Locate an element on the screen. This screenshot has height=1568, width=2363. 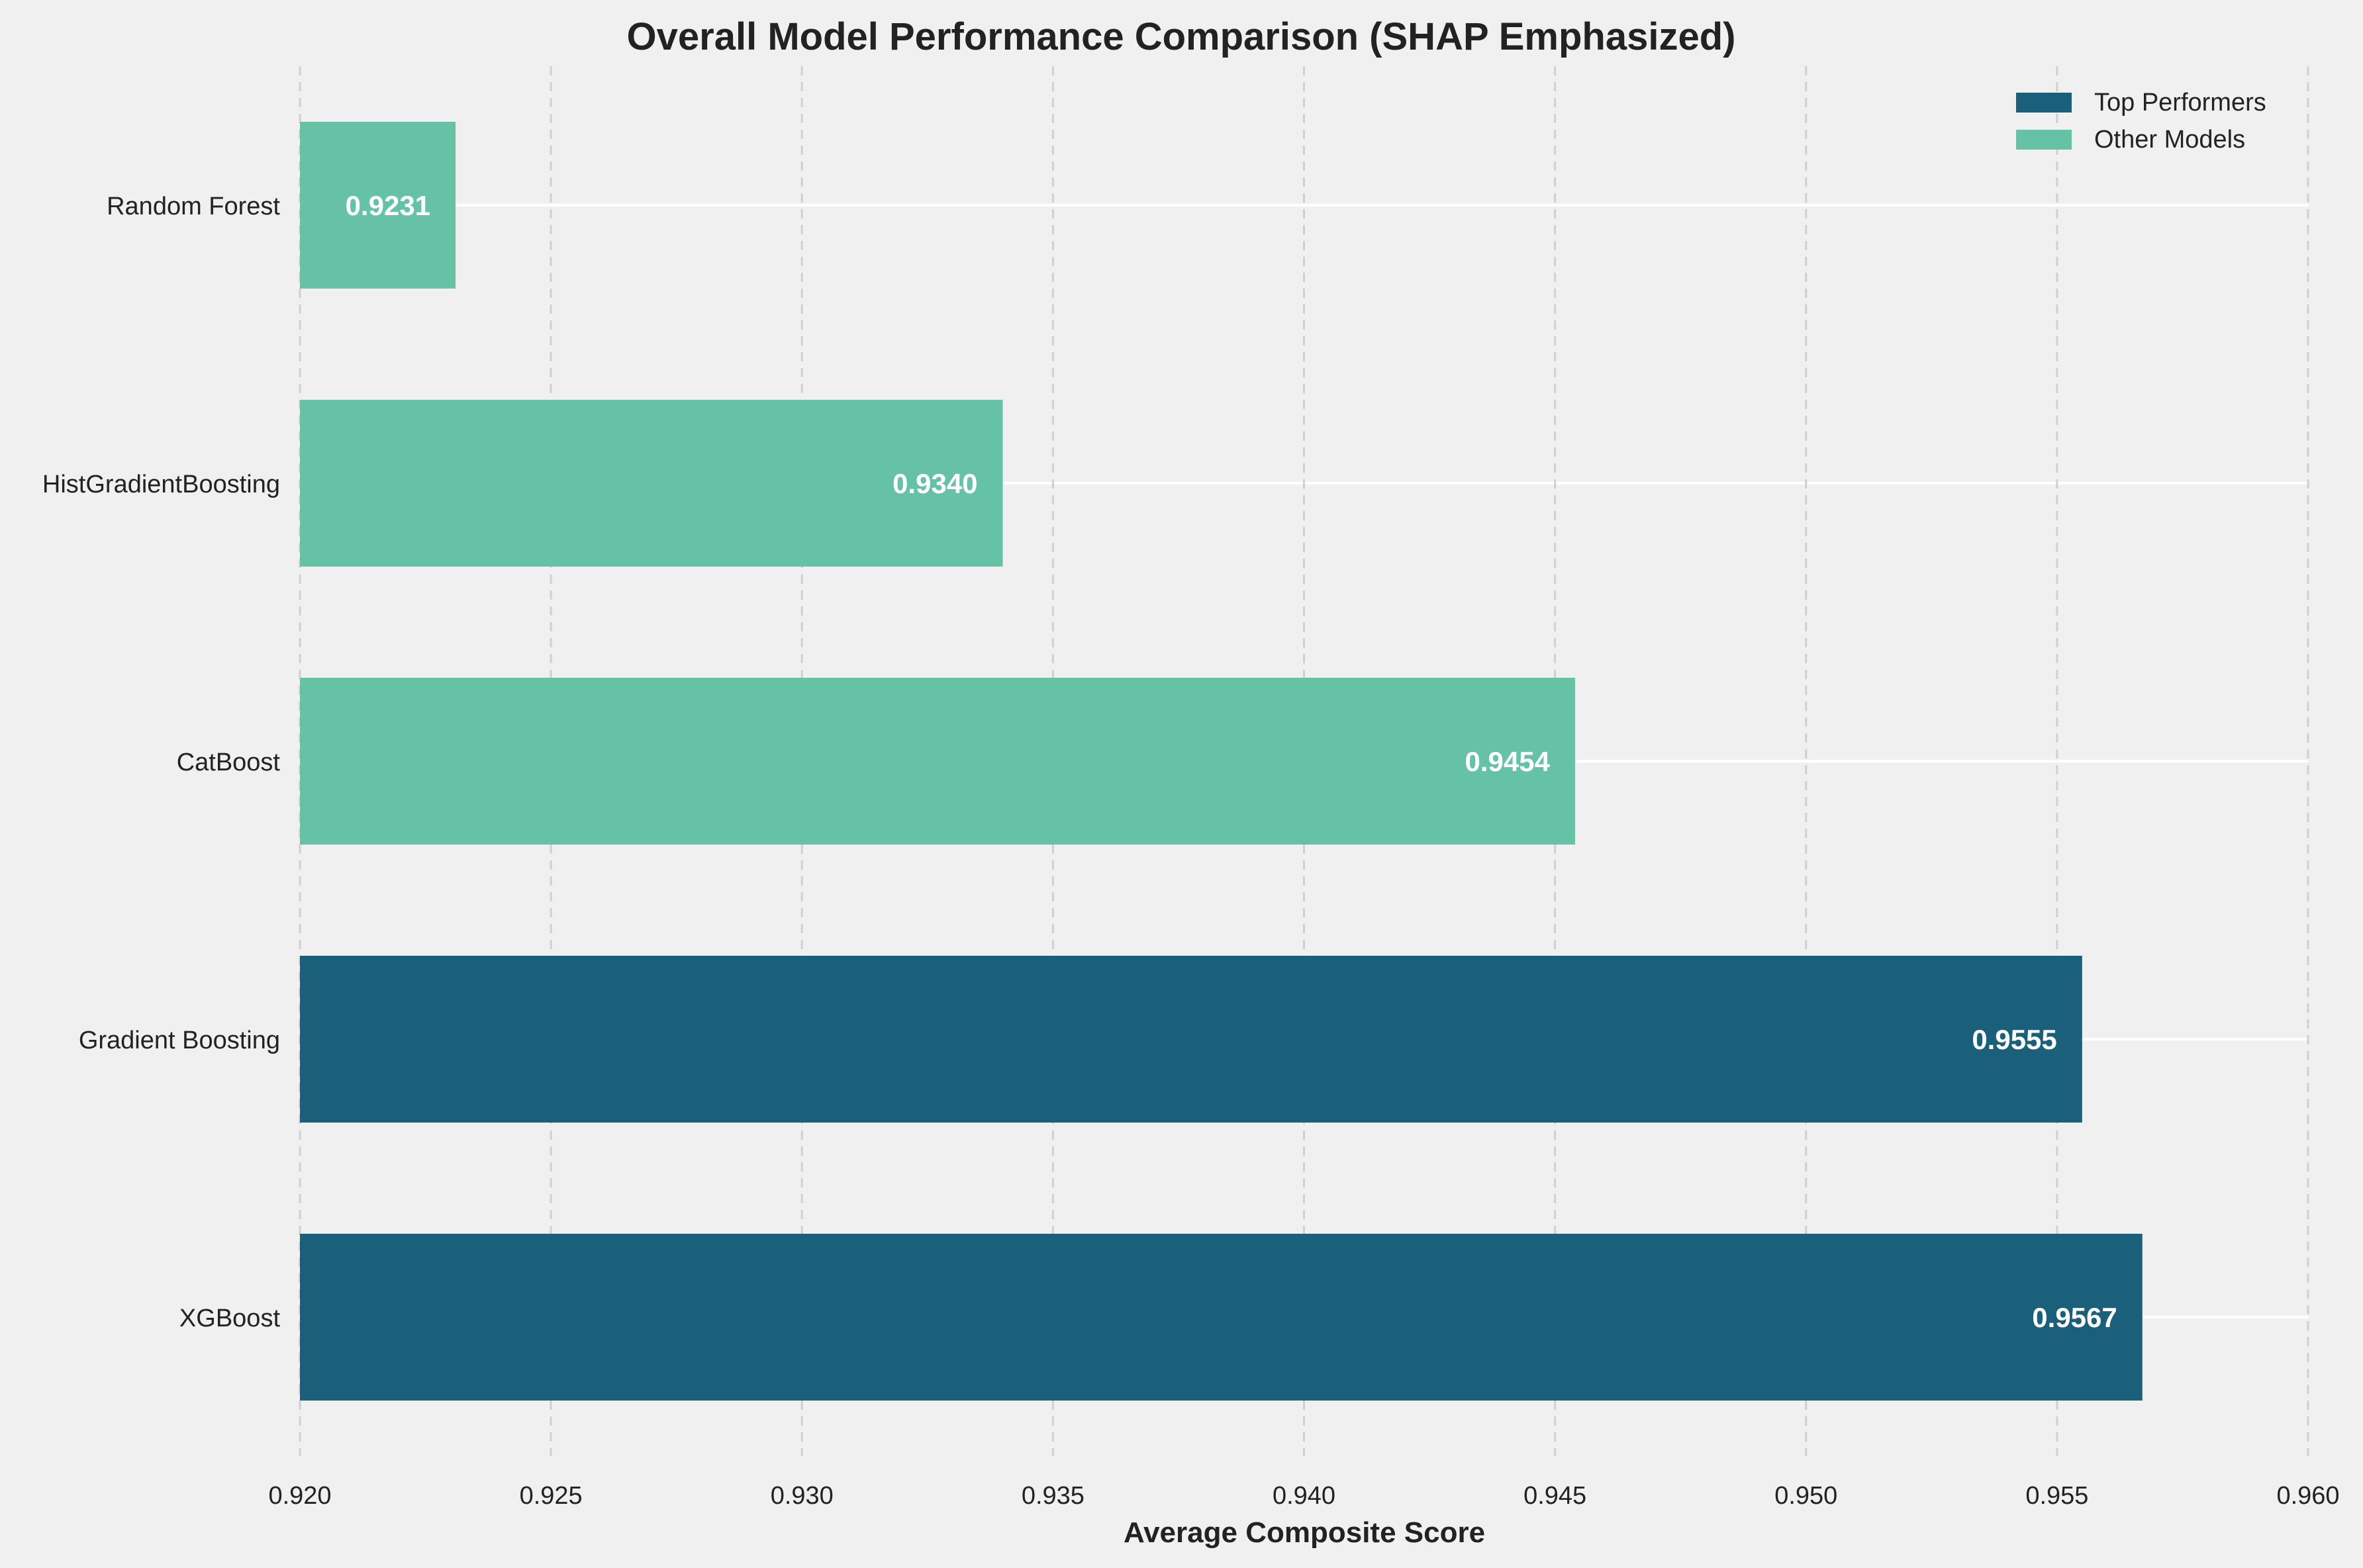
bar-value-label: 0.9555 is located at coordinates (2014, 1039).